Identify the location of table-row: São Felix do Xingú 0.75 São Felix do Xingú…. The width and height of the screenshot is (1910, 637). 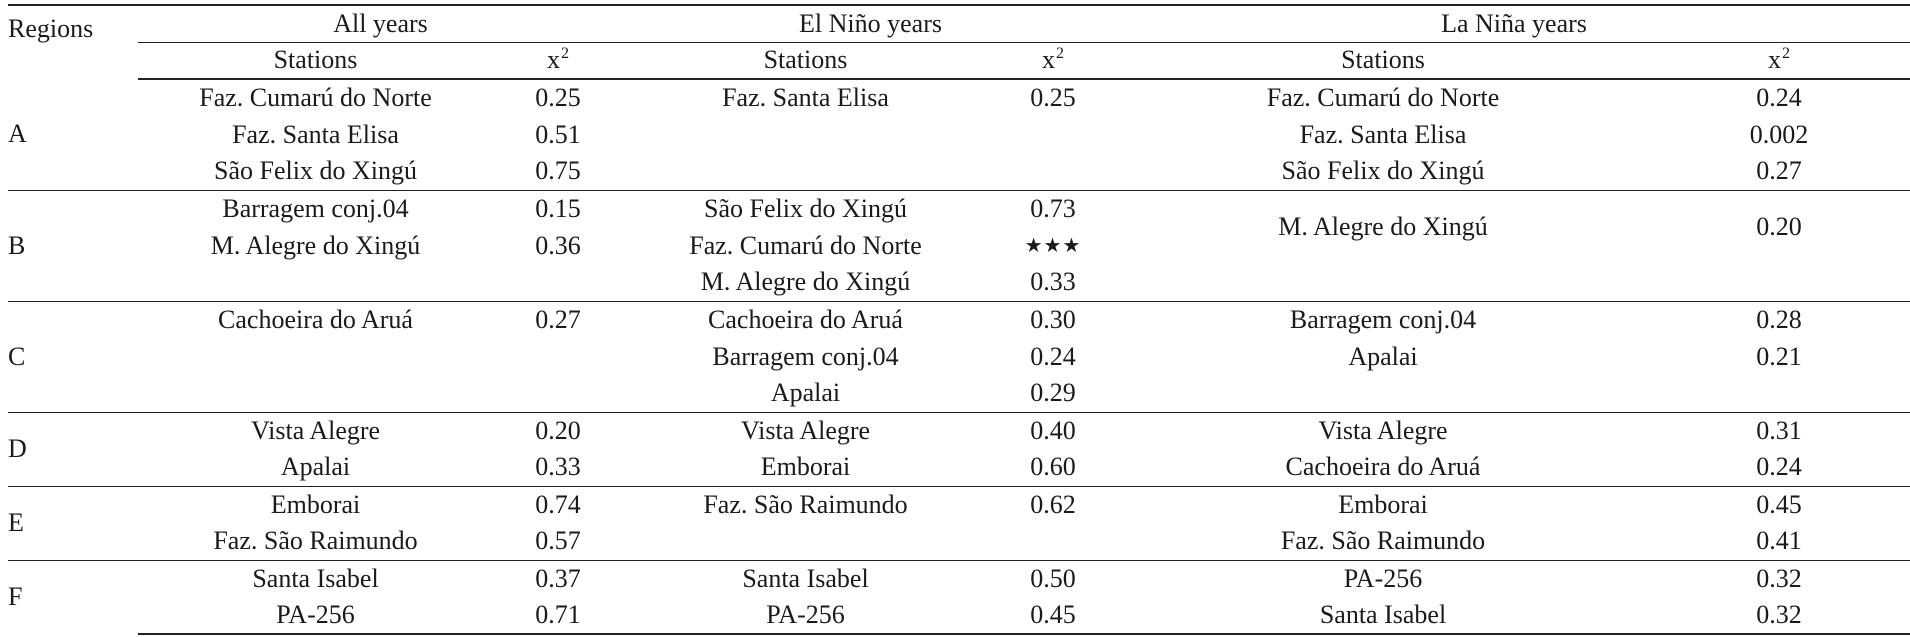
(959, 171).